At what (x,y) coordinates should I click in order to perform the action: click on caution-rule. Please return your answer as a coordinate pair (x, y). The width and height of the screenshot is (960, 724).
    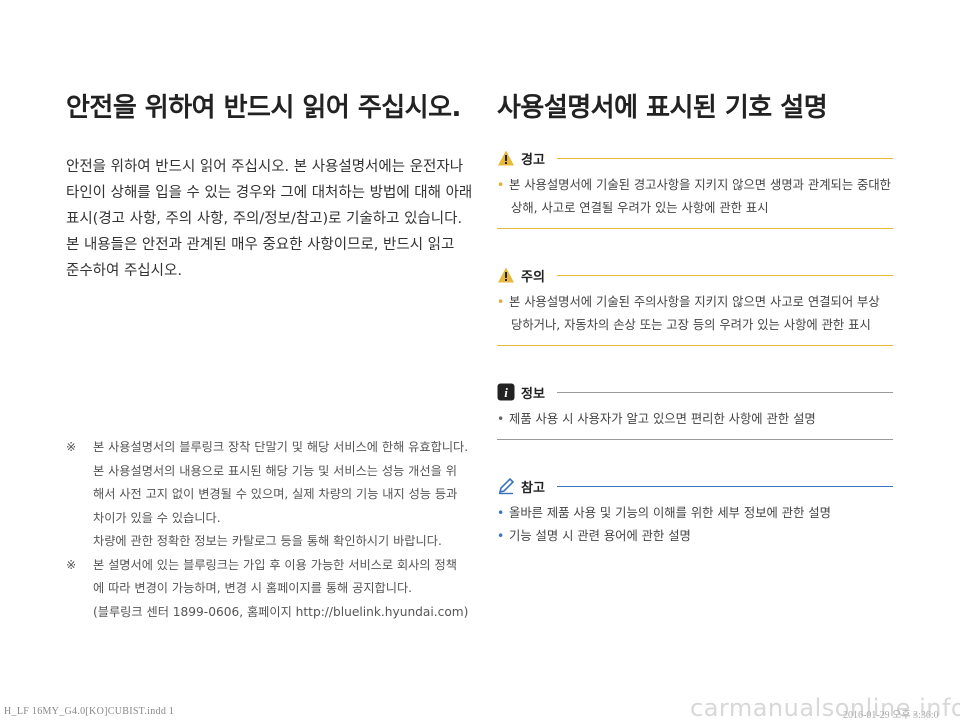
    Looking at the image, I should click on (724, 275).